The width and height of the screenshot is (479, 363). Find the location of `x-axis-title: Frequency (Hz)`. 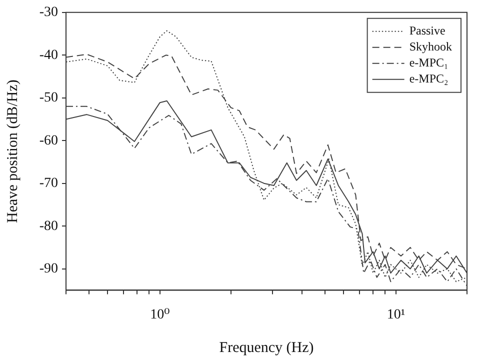

x-axis-title: Frequency (Hz) is located at coordinates (266, 348).